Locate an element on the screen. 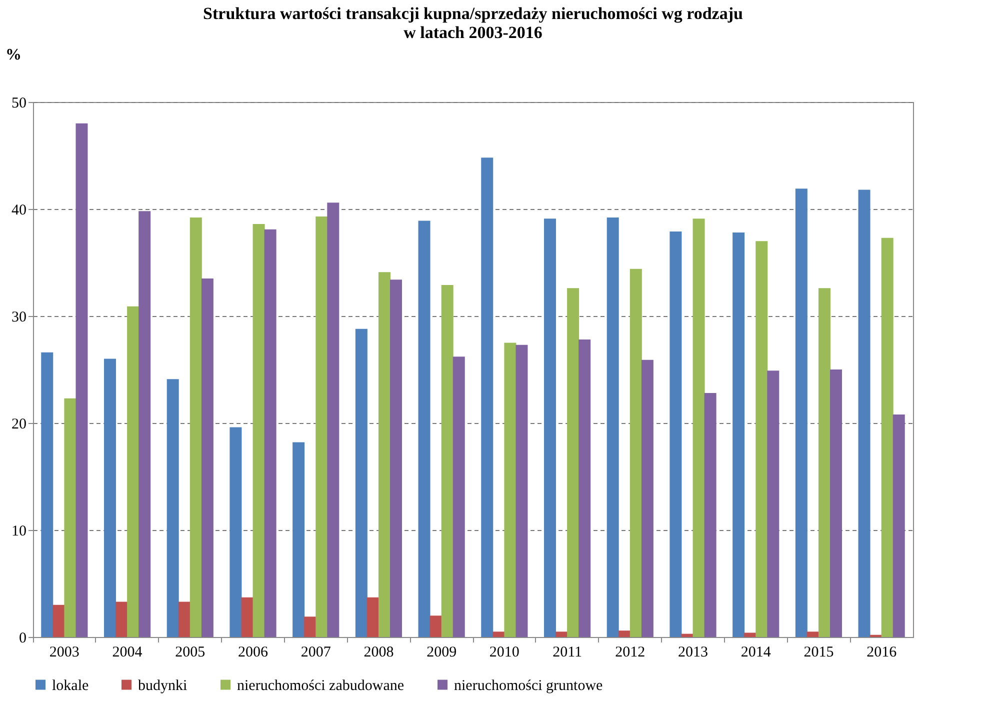  x-tick-label: 2003 is located at coordinates (64, 652).